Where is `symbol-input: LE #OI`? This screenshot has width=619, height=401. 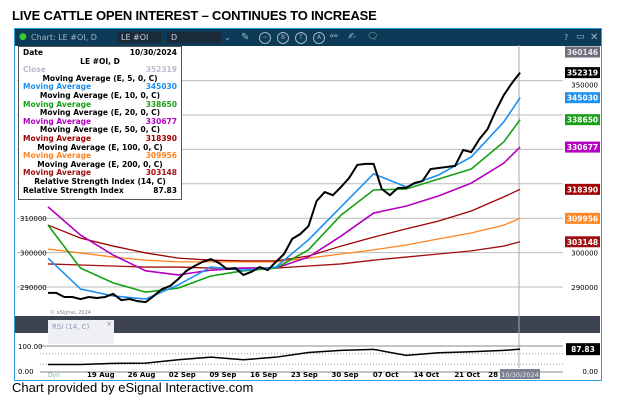 symbol-input: LE #OI is located at coordinates (139, 37).